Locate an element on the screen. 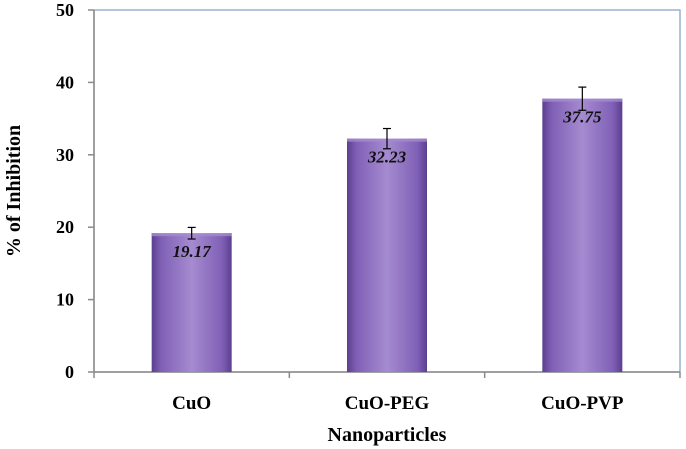  bar-cuo-pvp is located at coordinates (582, 235).